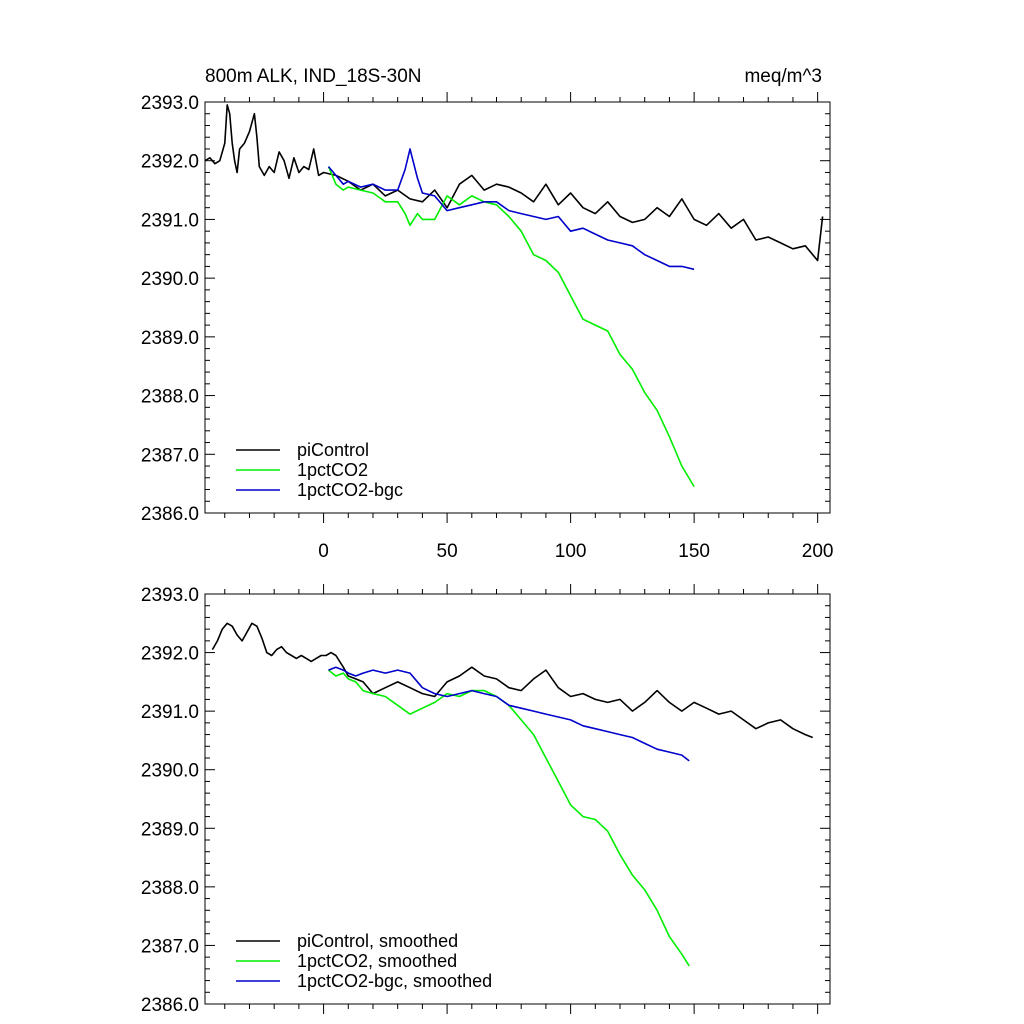 Image resolution: width=1024 pixels, height=1024 pixels. What do you see at coordinates (394, 981) in the screenshot?
I see `legend-label-1pctco2-bgc-smoothed: 1pctCO2-bgc, smoothed` at bounding box center [394, 981].